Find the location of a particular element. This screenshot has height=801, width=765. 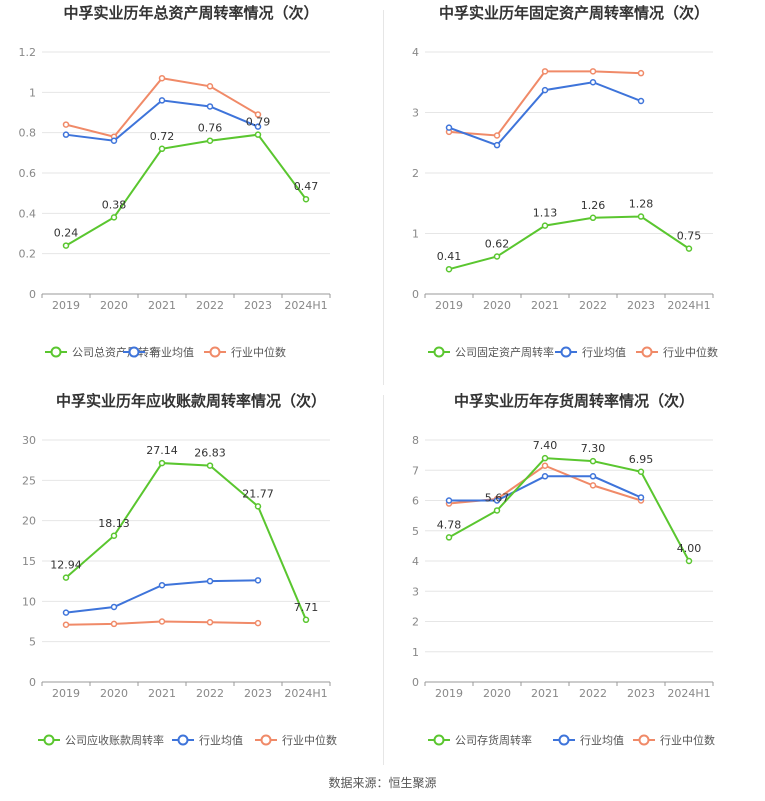

data-label: 0.72 is located at coordinates (162, 136).